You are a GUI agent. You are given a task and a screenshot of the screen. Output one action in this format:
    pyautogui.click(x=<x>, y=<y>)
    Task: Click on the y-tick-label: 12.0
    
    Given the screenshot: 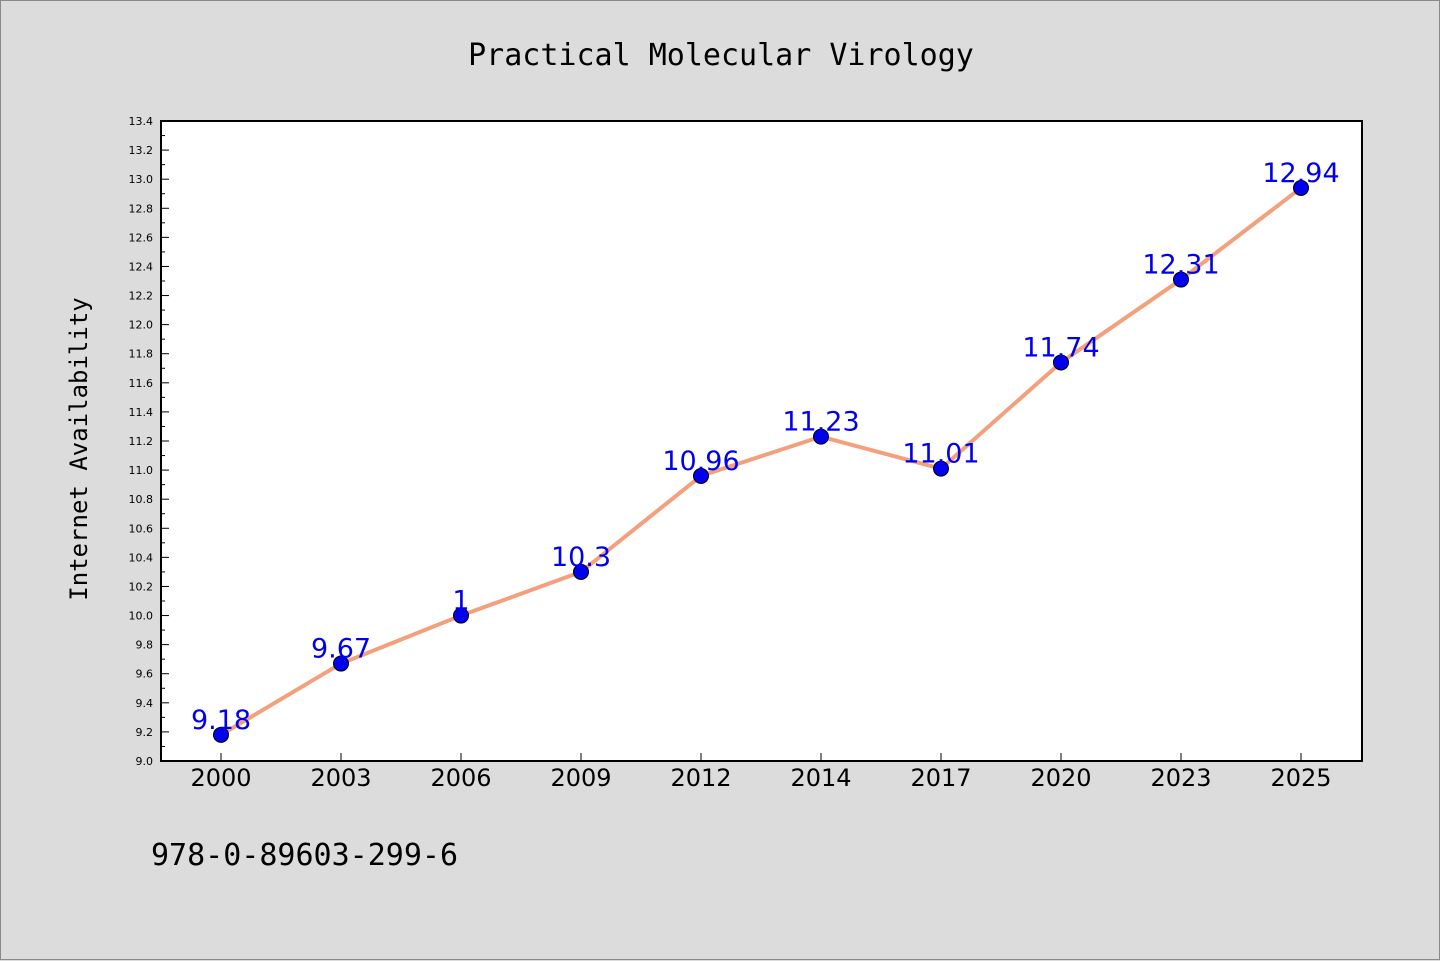 What is the action you would take?
    pyautogui.click(x=141, y=325)
    